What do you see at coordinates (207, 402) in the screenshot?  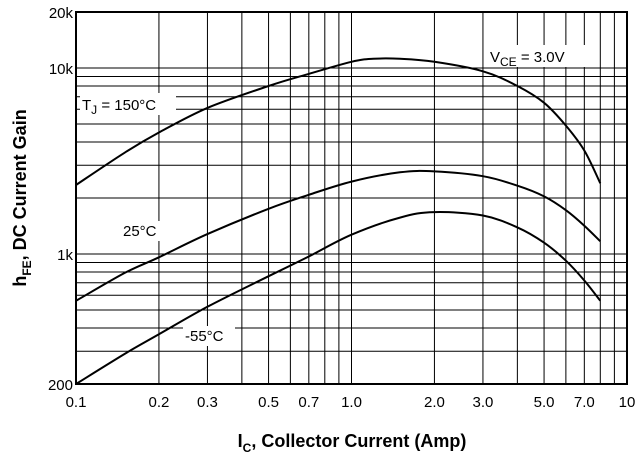 I see `x-tick-label: 0.3` at bounding box center [207, 402].